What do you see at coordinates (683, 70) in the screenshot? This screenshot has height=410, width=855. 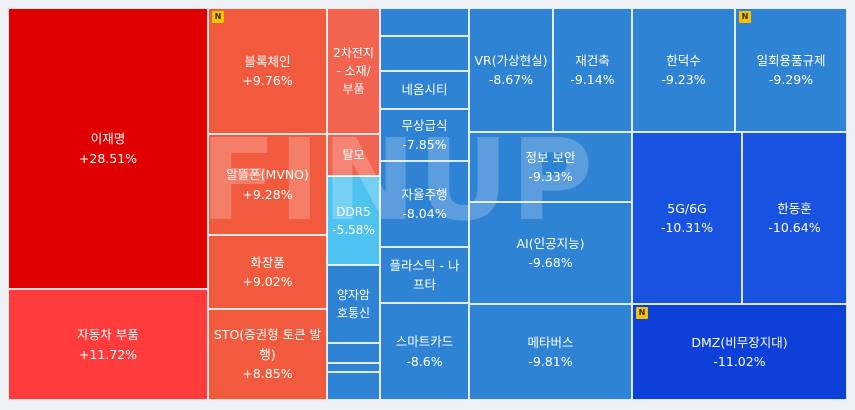 I see `theme-tile-한덕수: 한덕수 -9.23%` at bounding box center [683, 70].